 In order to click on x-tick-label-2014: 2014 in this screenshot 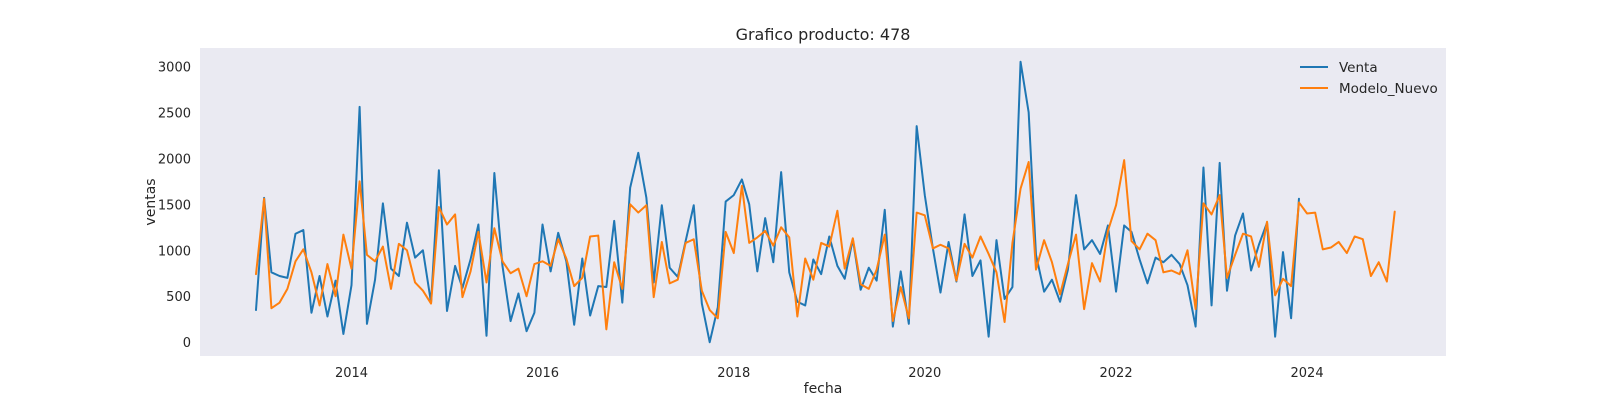, I will do `click(351, 373)`.